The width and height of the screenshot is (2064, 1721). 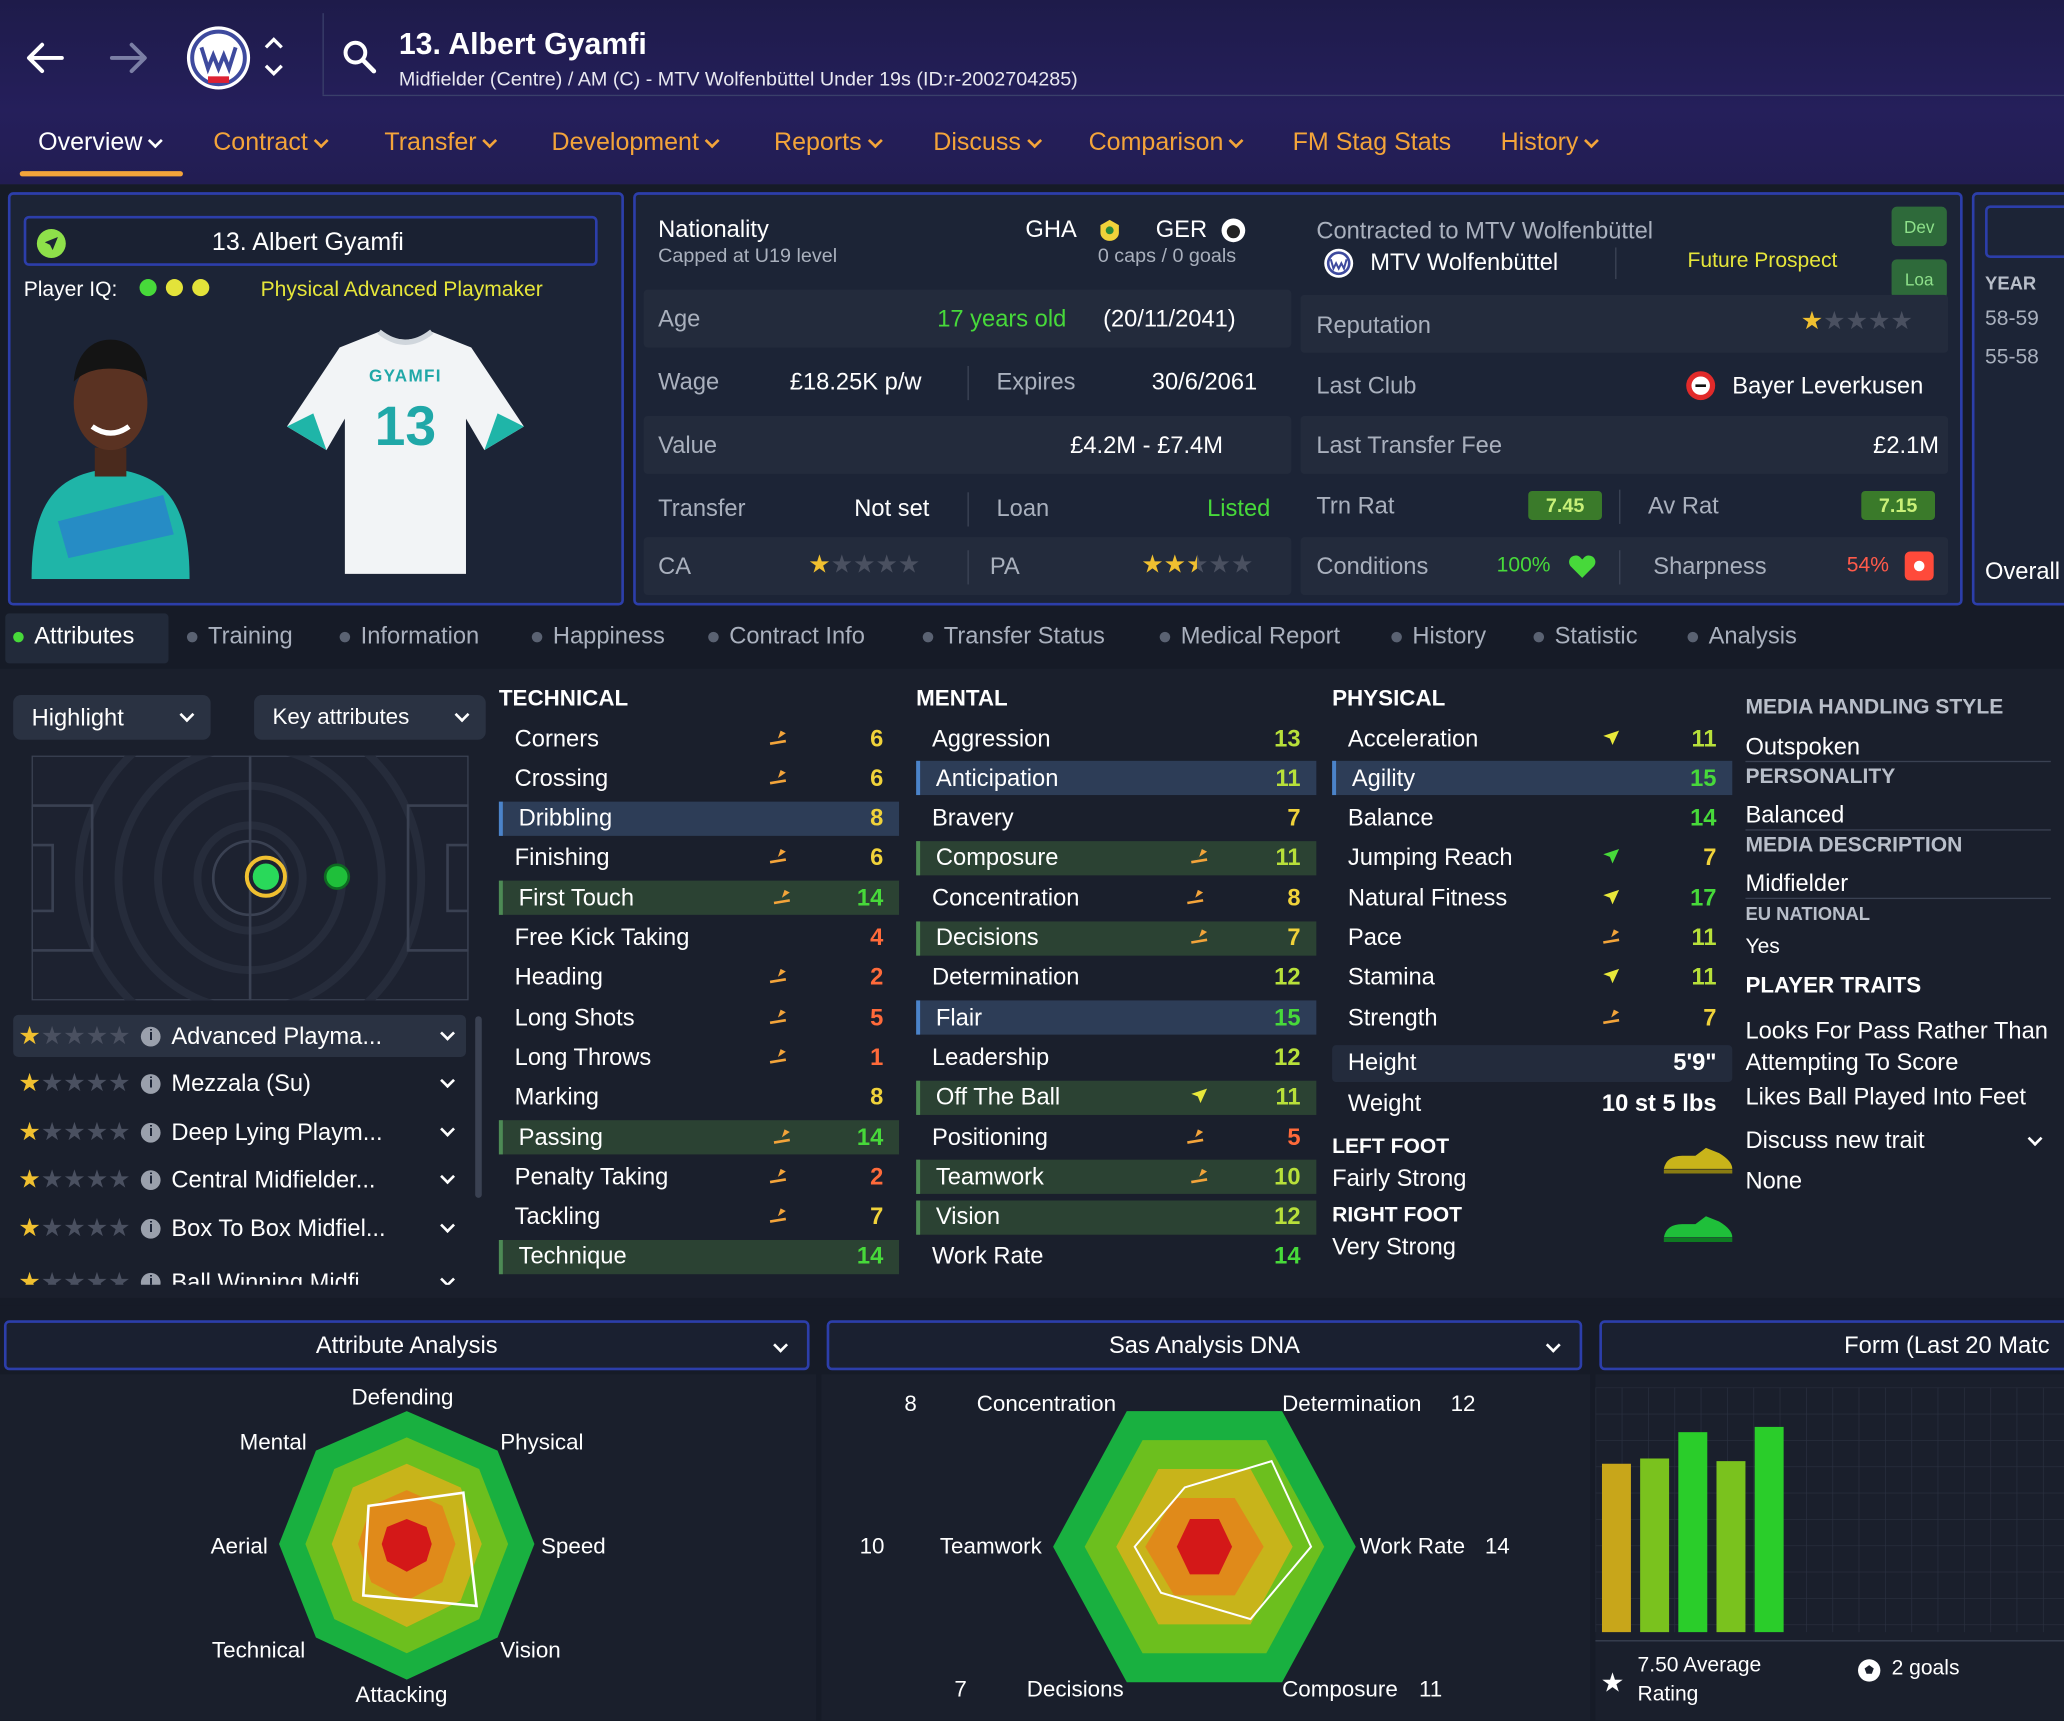 What do you see at coordinates (1372, 143) in the screenshot?
I see `tab-fm-stag-stats: FM Stag Stats` at bounding box center [1372, 143].